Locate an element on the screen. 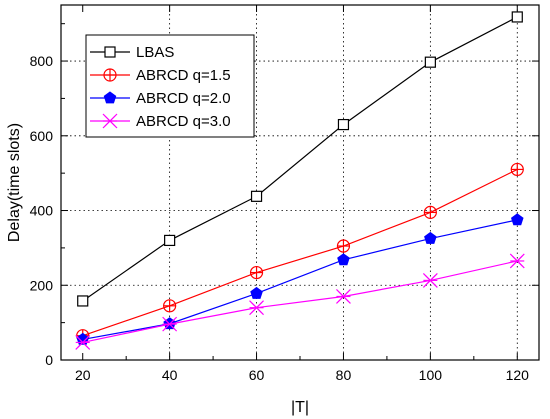 Image resolution: width=550 pixels, height=419 pixels. x-axis-title: |T| is located at coordinates (300, 407).